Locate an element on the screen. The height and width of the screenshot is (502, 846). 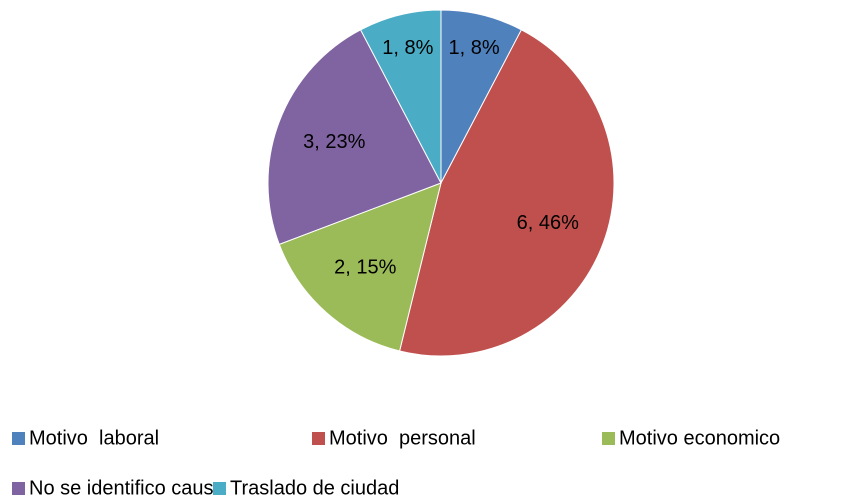
legend-label: Motivo economico is located at coordinates (699, 438).